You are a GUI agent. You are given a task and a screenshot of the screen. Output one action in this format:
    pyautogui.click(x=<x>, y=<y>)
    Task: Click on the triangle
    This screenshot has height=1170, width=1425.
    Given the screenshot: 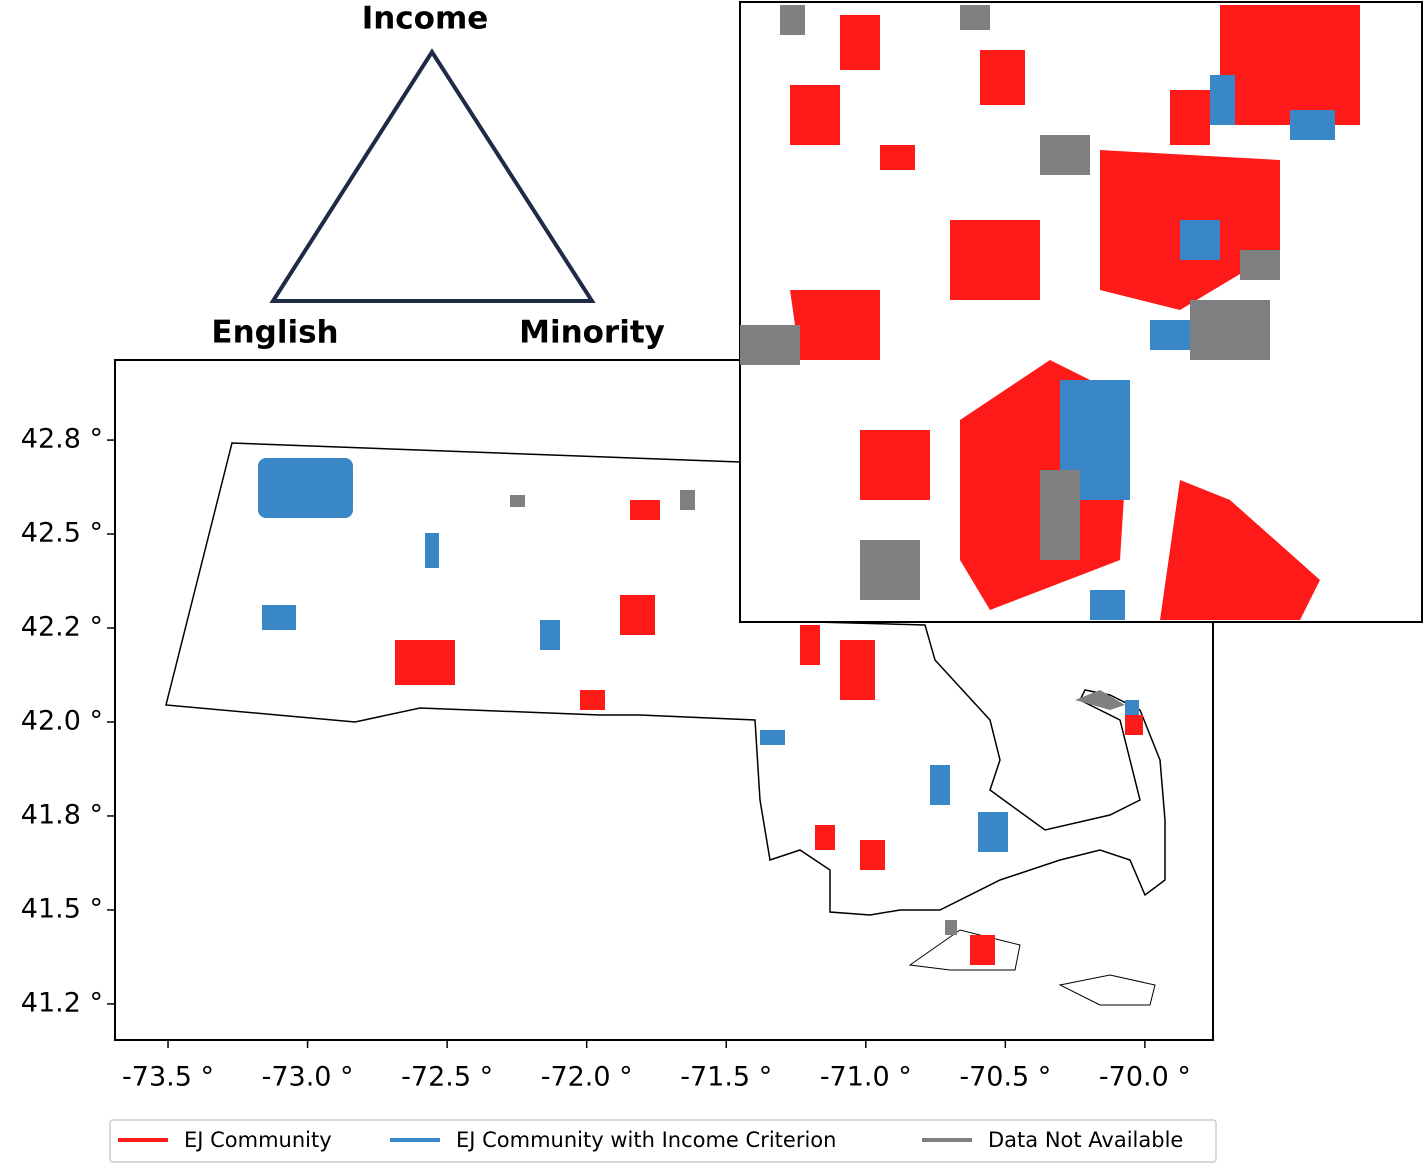 What is the action you would take?
    pyautogui.click(x=432, y=175)
    